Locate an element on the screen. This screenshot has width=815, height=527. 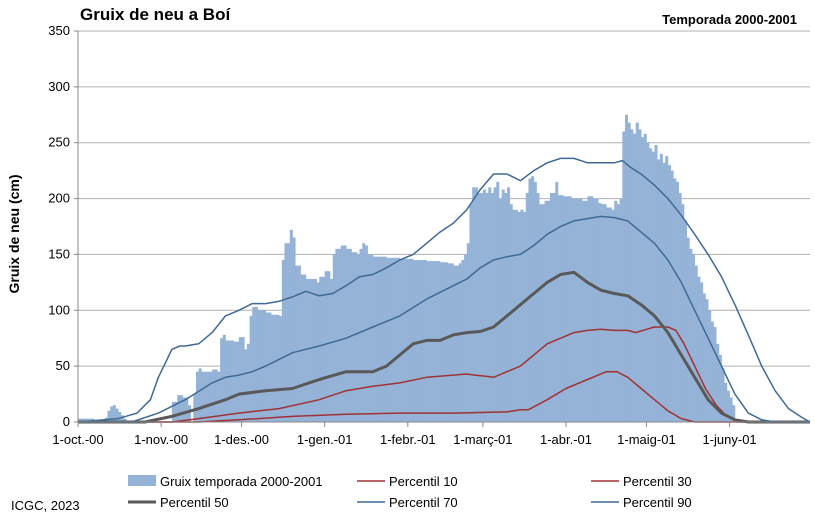
y-tick-label: 300 is located at coordinates (59, 86).